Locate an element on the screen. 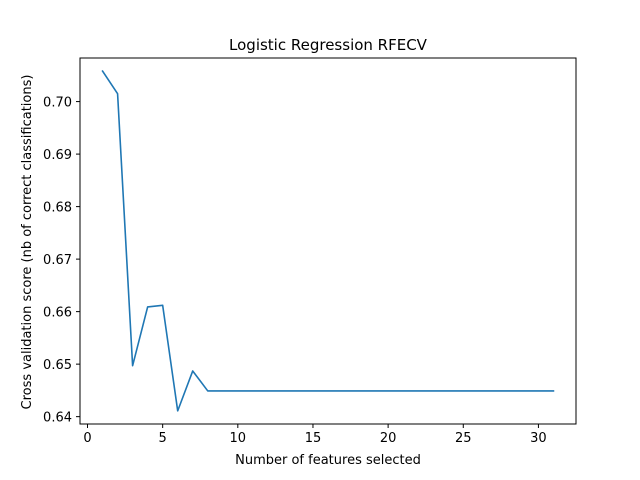  x-tick-label: 5 is located at coordinates (163, 438).